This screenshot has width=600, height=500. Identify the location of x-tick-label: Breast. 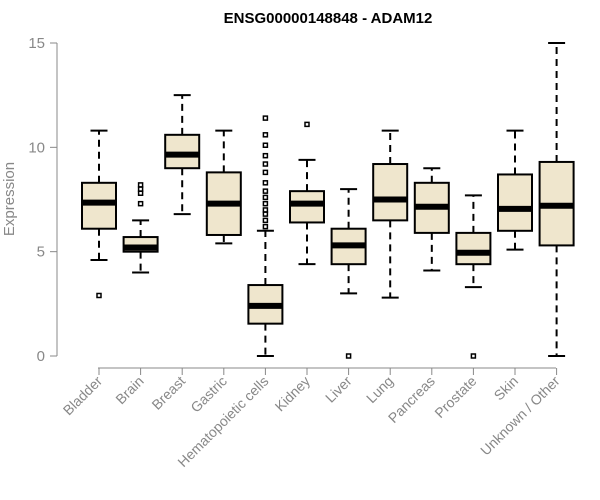
(168, 393).